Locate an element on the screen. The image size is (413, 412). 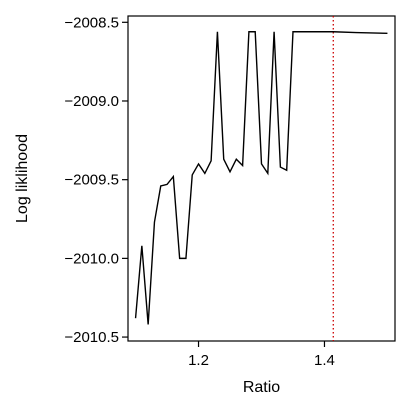
x-axis: 1.2 1.4 is located at coordinates (261, 355).